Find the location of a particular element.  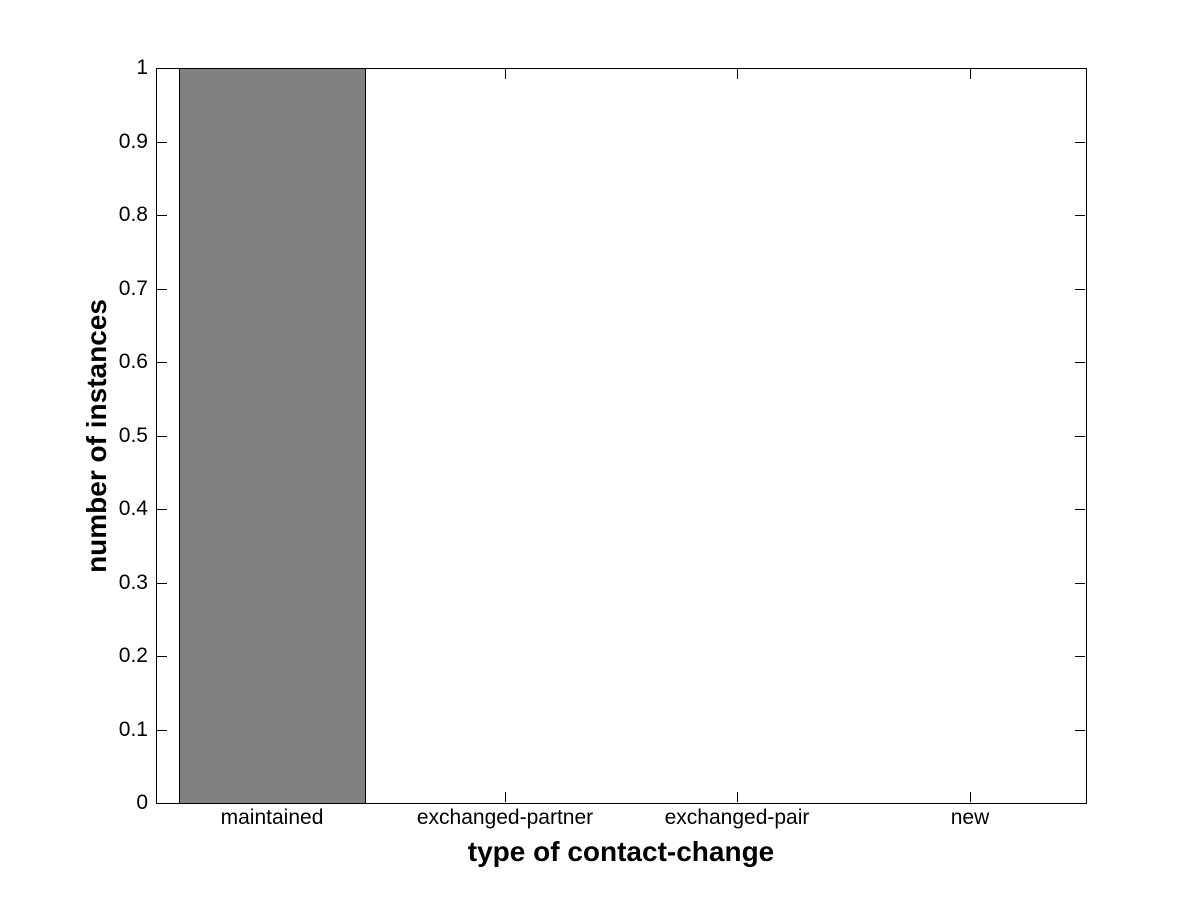

bar-maintained is located at coordinates (272, 436).